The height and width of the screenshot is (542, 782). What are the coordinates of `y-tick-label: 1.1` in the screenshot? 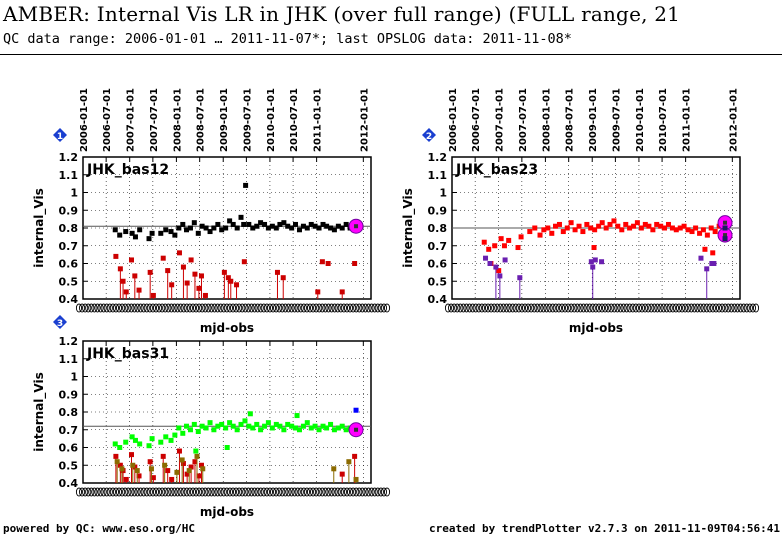 It's located at (69, 175).